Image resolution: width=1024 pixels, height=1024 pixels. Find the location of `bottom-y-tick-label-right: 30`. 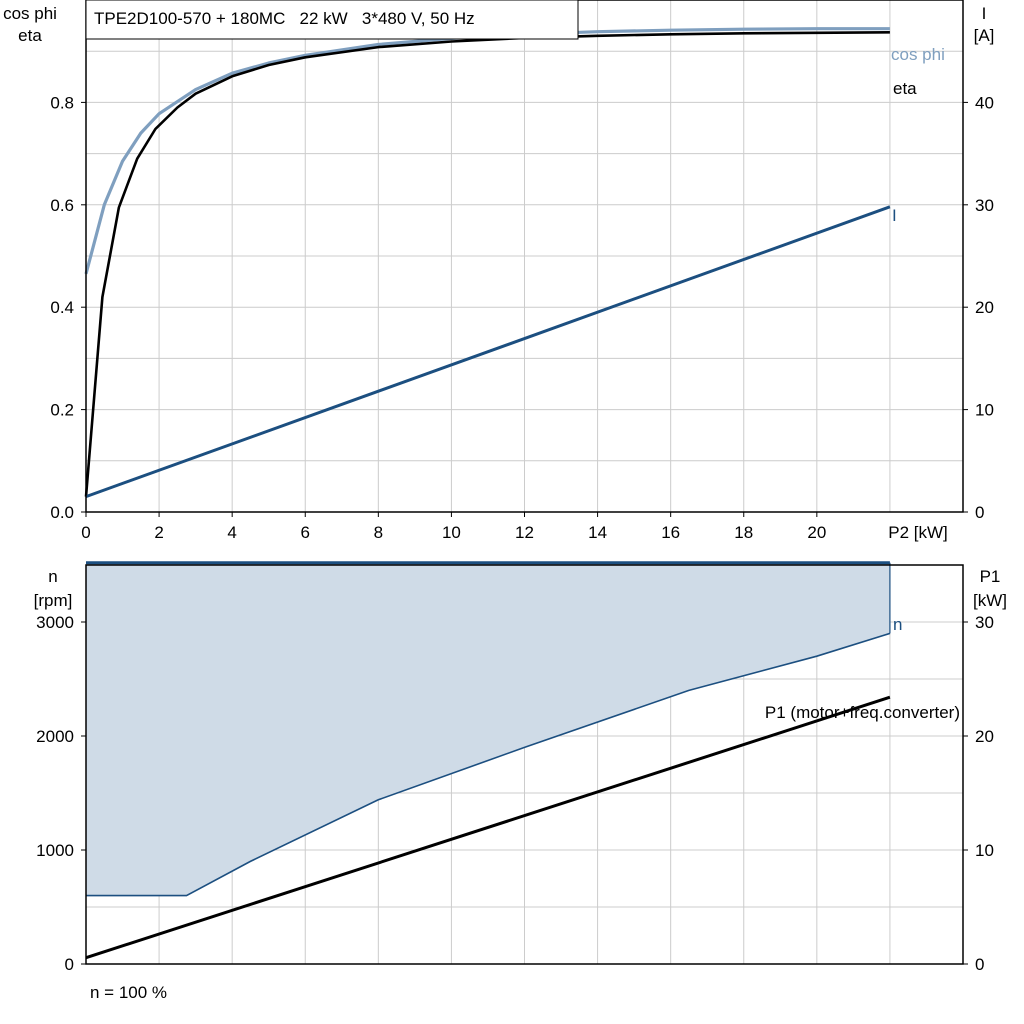

bottom-y-tick-label-right: 30 is located at coordinates (984, 622).